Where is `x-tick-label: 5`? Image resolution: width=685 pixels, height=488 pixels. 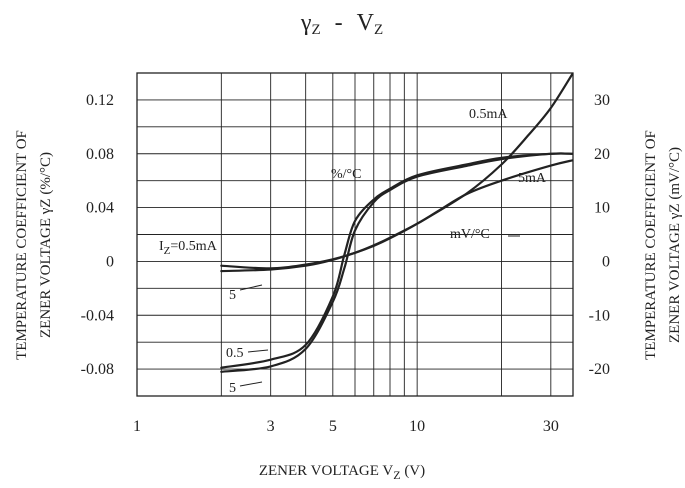
x-tick-label: 5 is located at coordinates (333, 426).